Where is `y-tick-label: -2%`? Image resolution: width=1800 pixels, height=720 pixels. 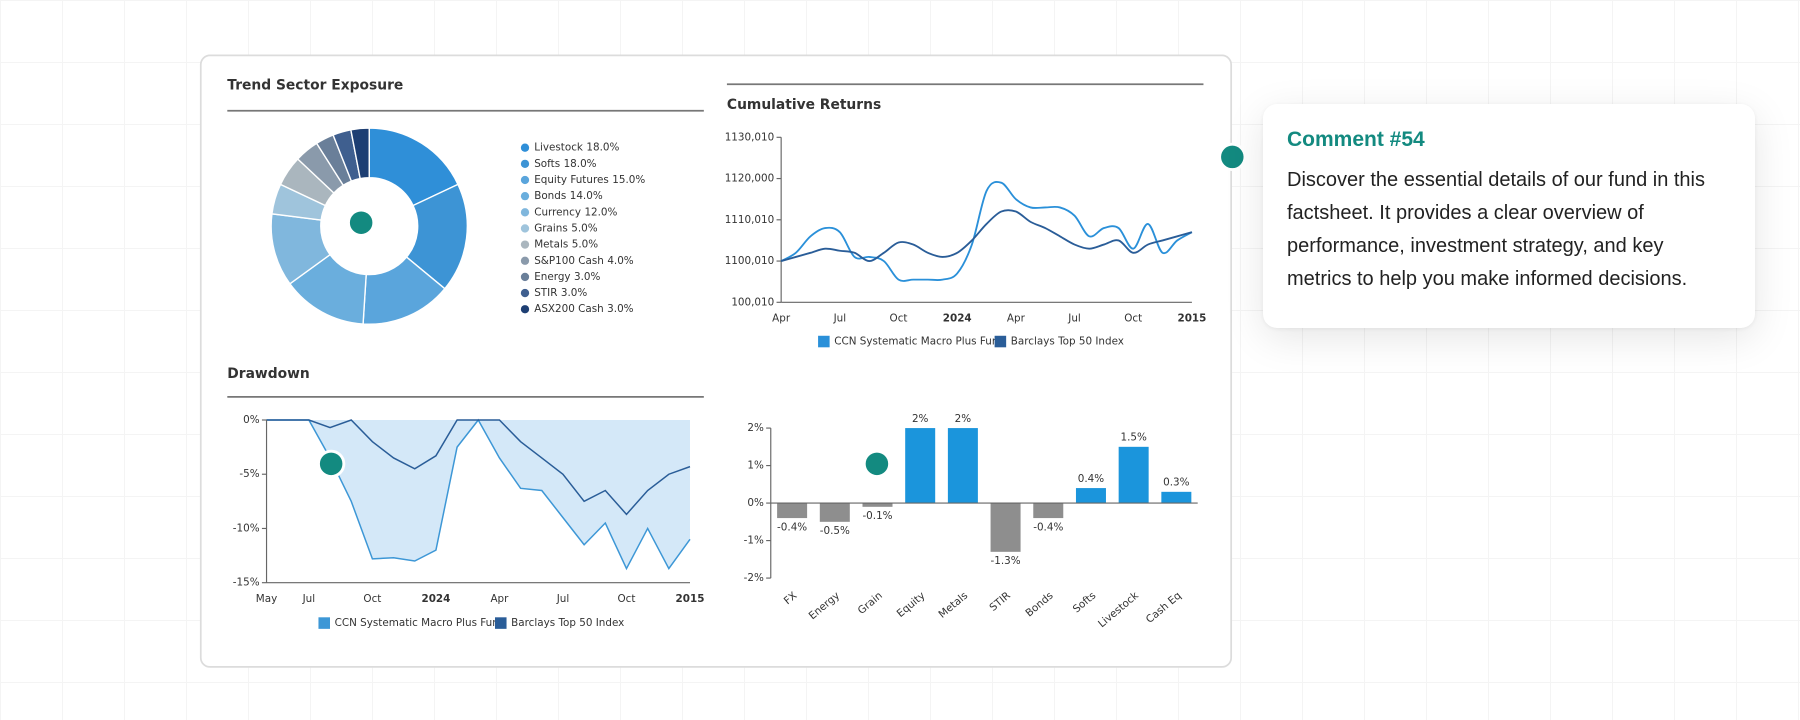
y-tick-label: -2% is located at coordinates (754, 578).